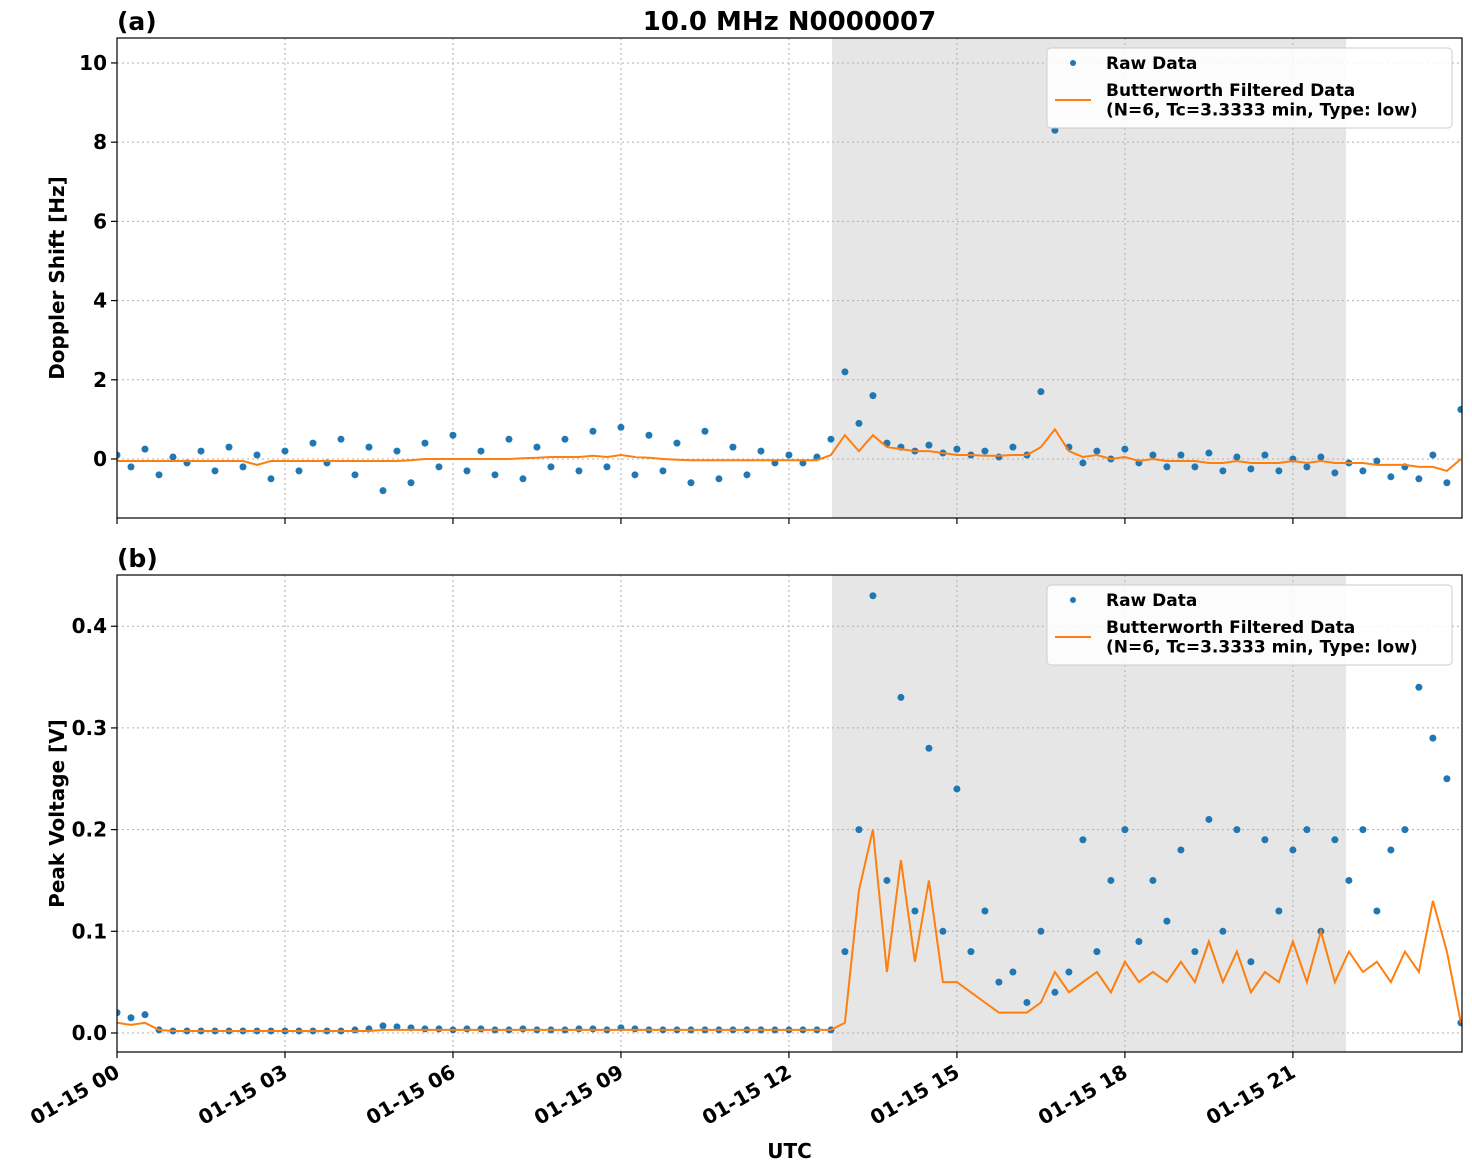 The width and height of the screenshot is (1472, 1172). I want to click on x-tick-label: 01-15 12, so click(747, 1095).